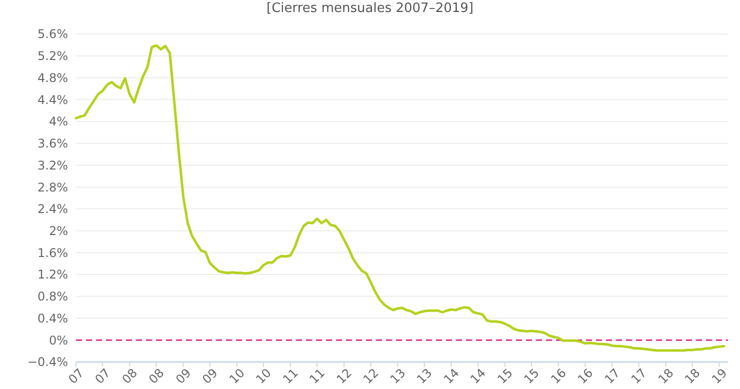 This screenshot has height=389, width=740. I want to click on y-tick-label: 3.6%, so click(53, 143).